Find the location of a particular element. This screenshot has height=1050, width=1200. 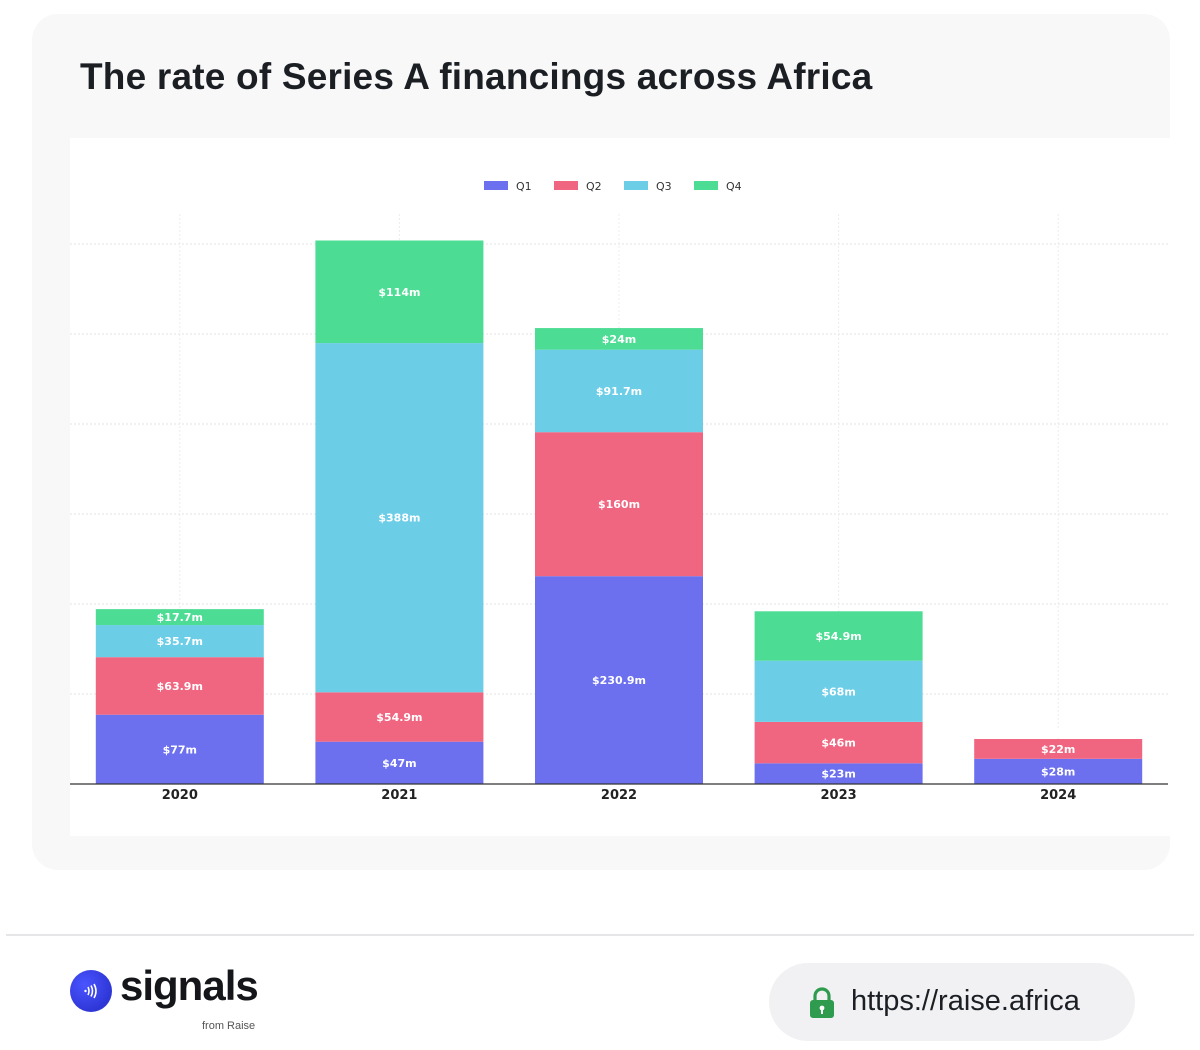

bar-2022-q3 is located at coordinates (619, 391).